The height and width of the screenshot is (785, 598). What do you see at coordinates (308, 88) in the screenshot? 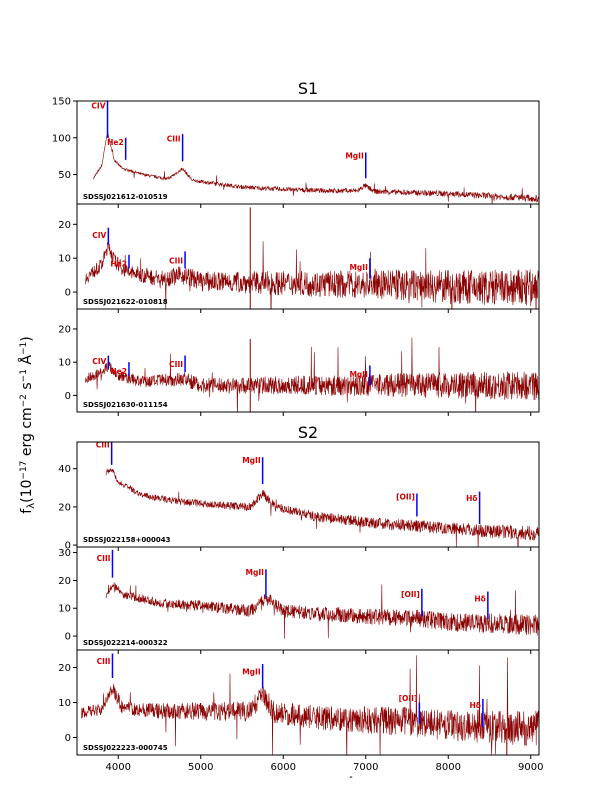
I see `group-title: S1` at bounding box center [308, 88].